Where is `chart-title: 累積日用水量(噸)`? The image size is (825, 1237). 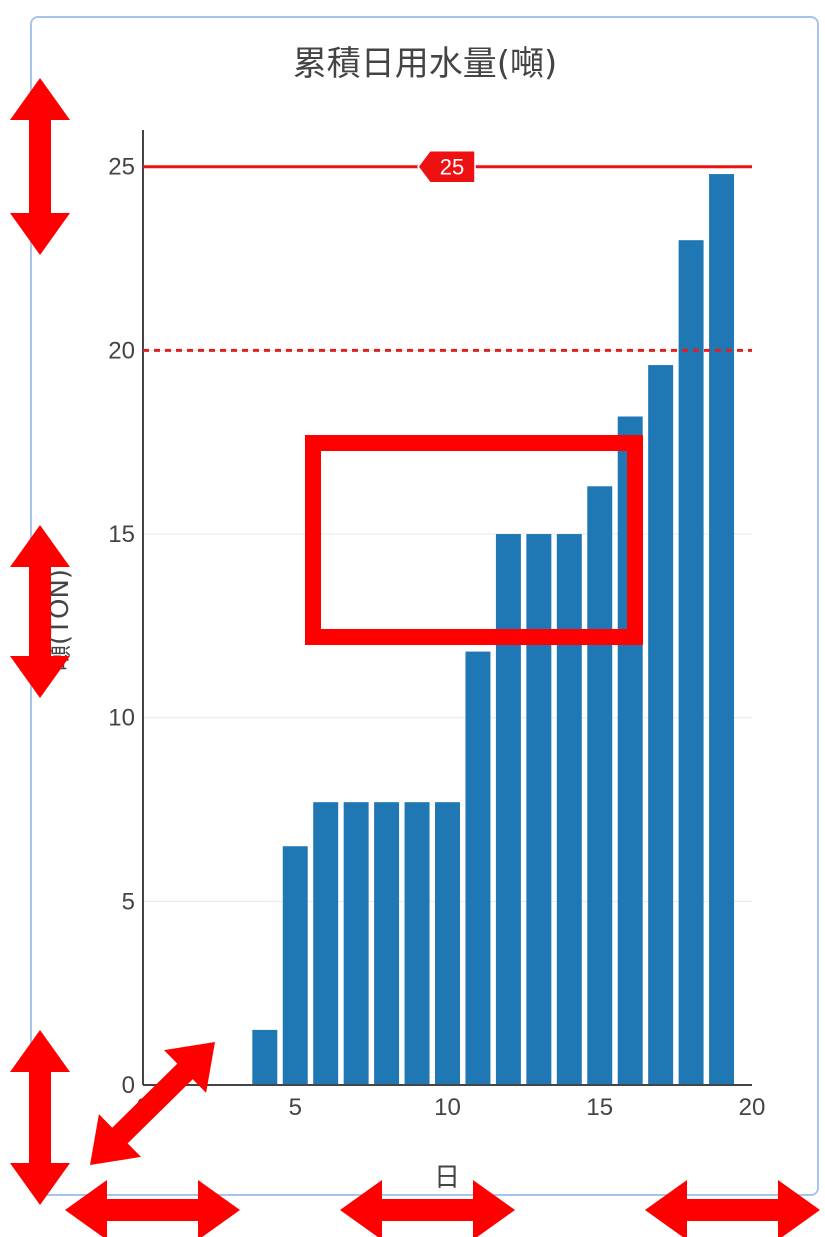
chart-title: 累積日用水量(噸) is located at coordinates (425, 64).